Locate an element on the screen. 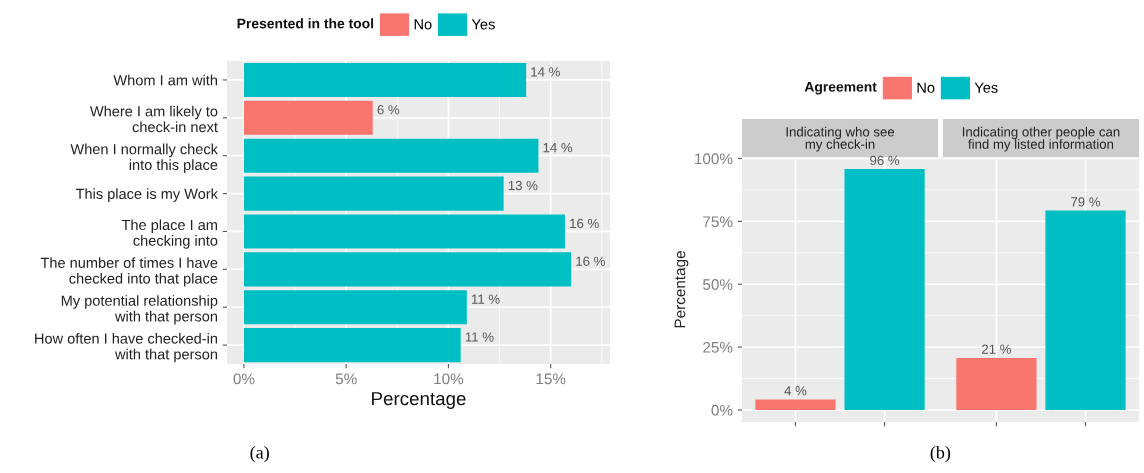 This screenshot has height=473, width=1144. x-tick-label: 0% is located at coordinates (244, 379).